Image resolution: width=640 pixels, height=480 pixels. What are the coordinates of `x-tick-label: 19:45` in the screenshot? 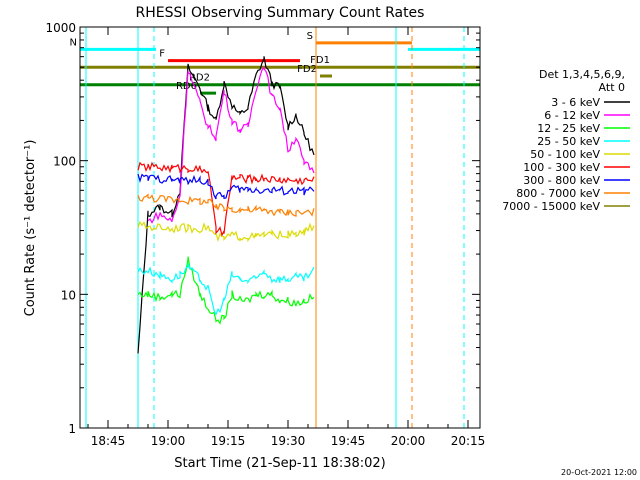 It's located at (348, 441).